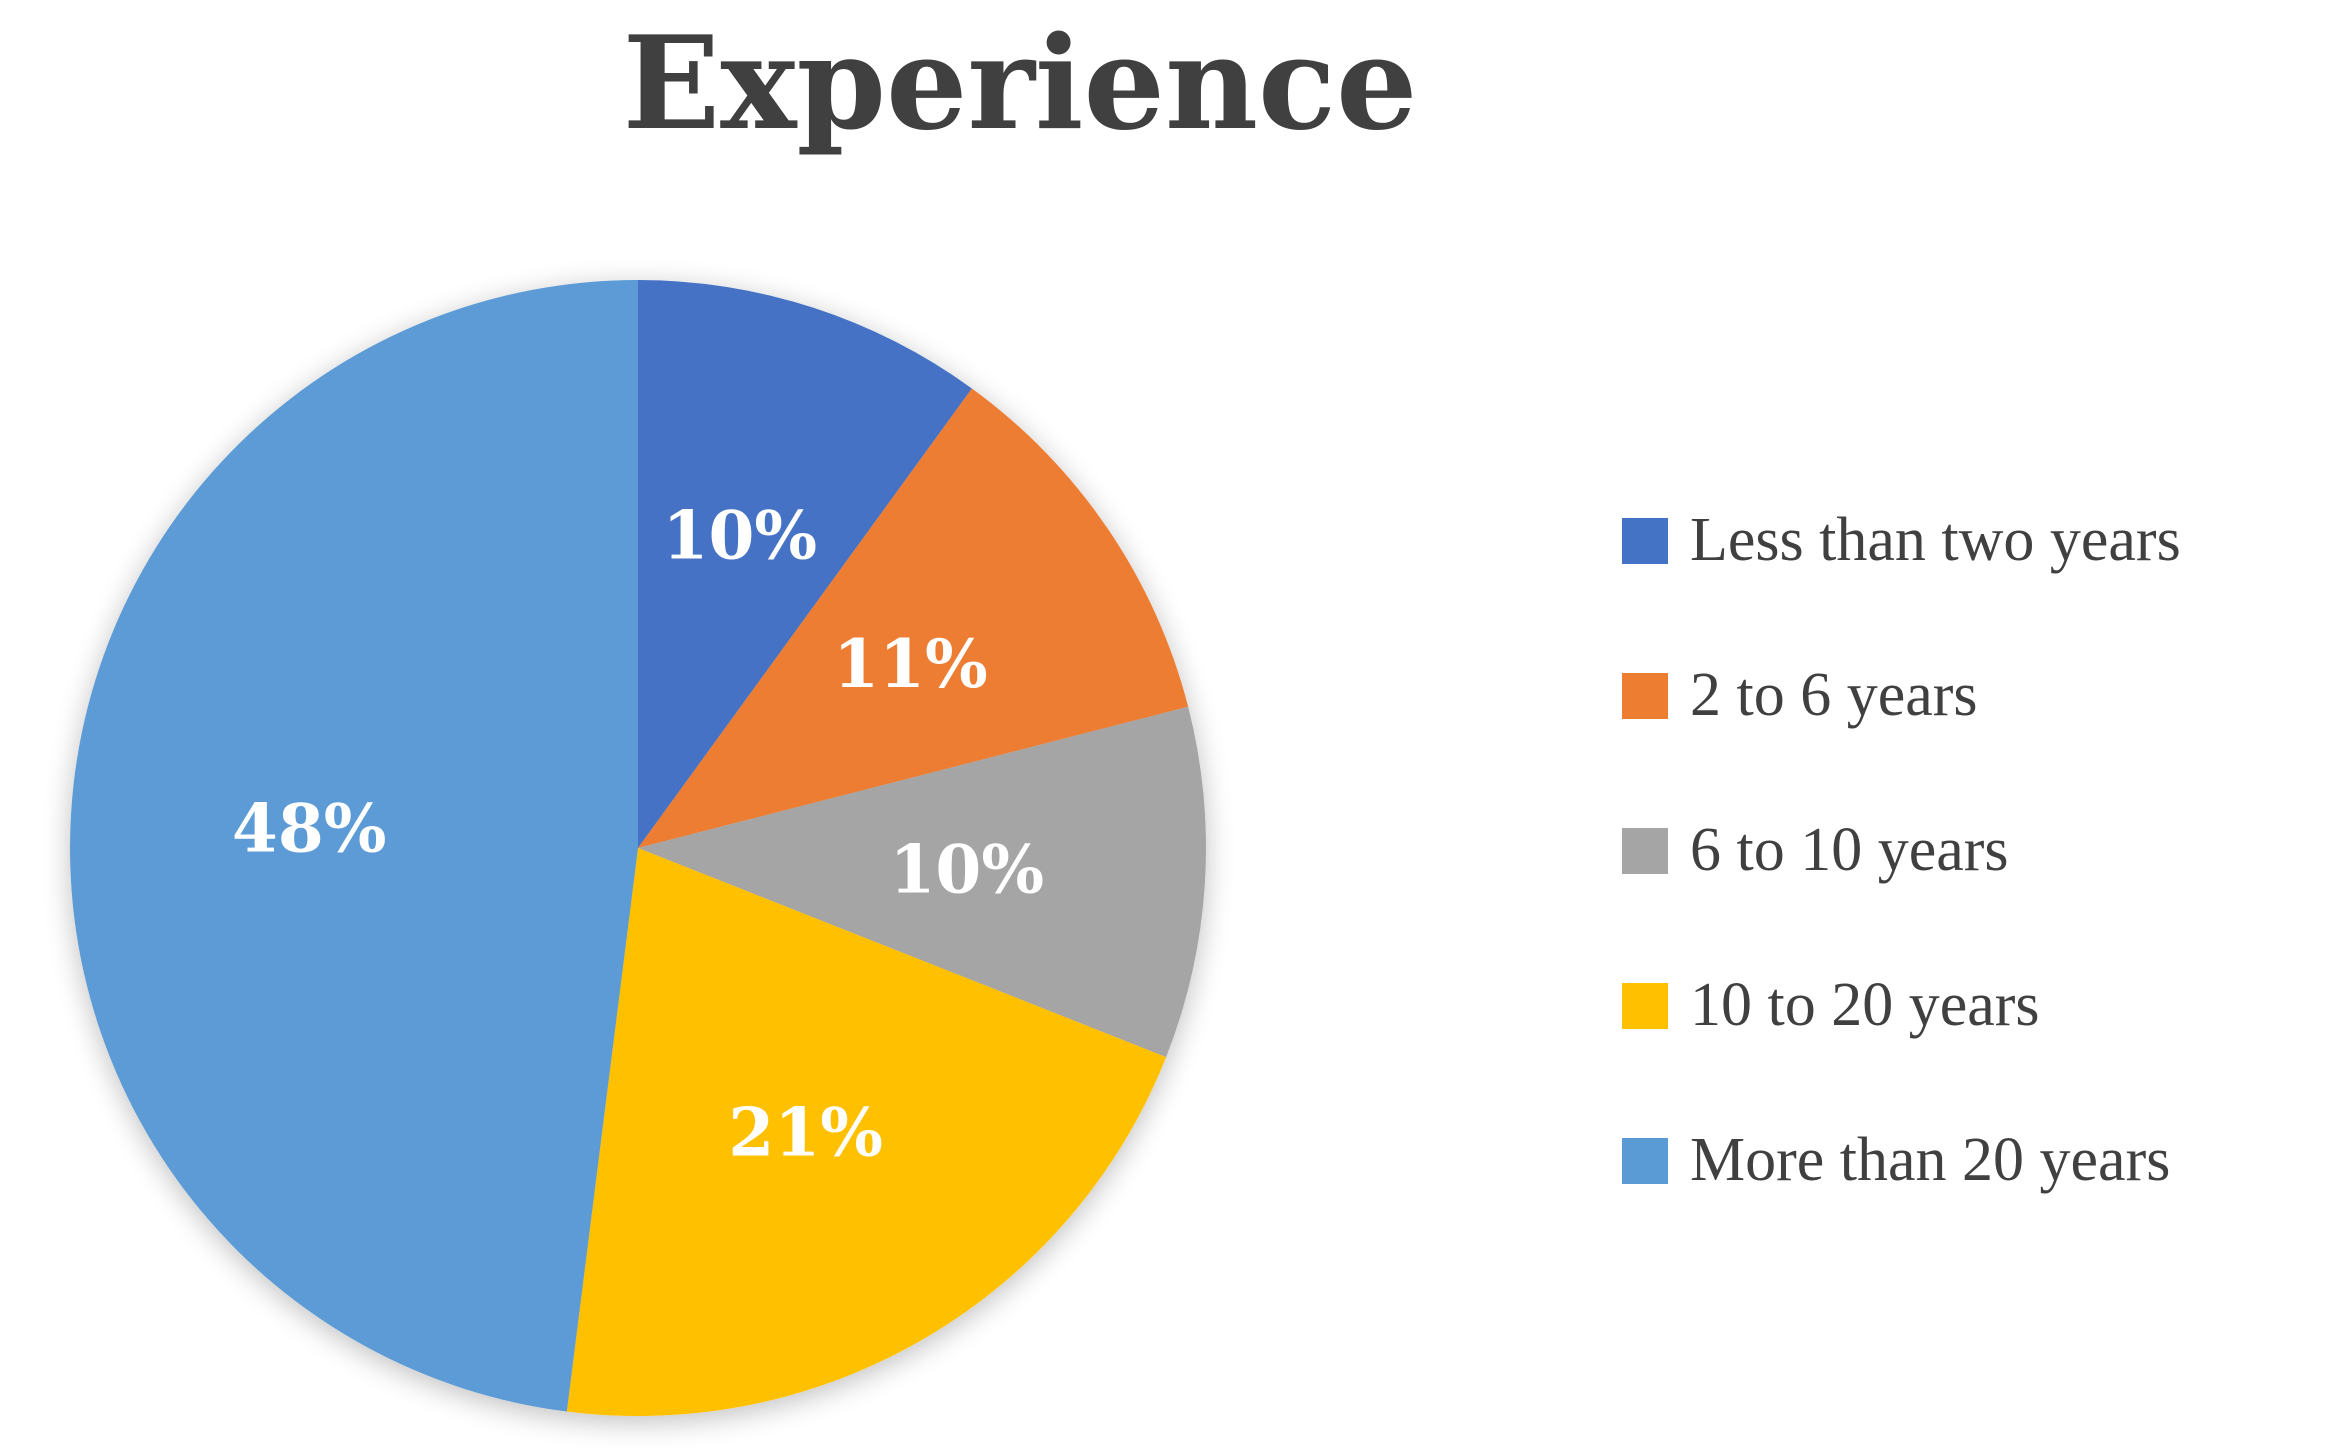 The height and width of the screenshot is (1455, 2325). What do you see at coordinates (1865, 1005) in the screenshot?
I see `legend-label-4: 10 to 20 years` at bounding box center [1865, 1005].